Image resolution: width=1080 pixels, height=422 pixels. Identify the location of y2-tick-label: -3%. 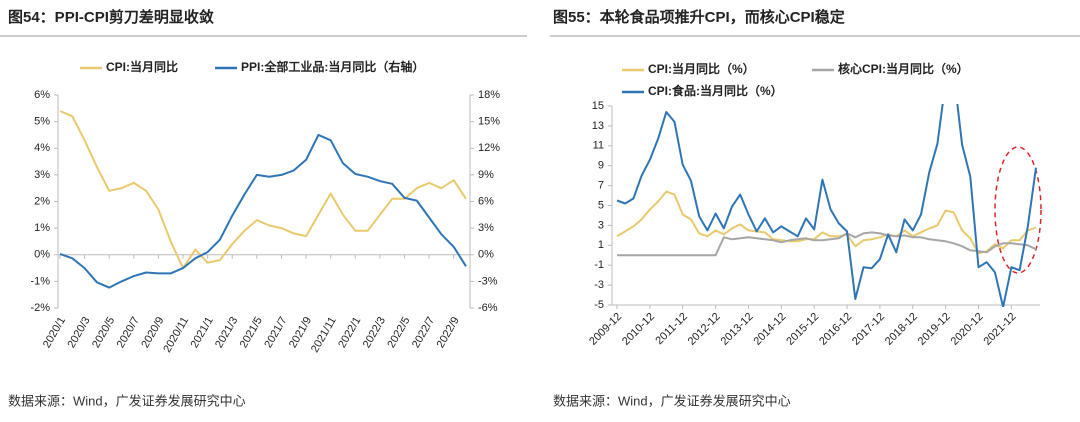
(488, 281).